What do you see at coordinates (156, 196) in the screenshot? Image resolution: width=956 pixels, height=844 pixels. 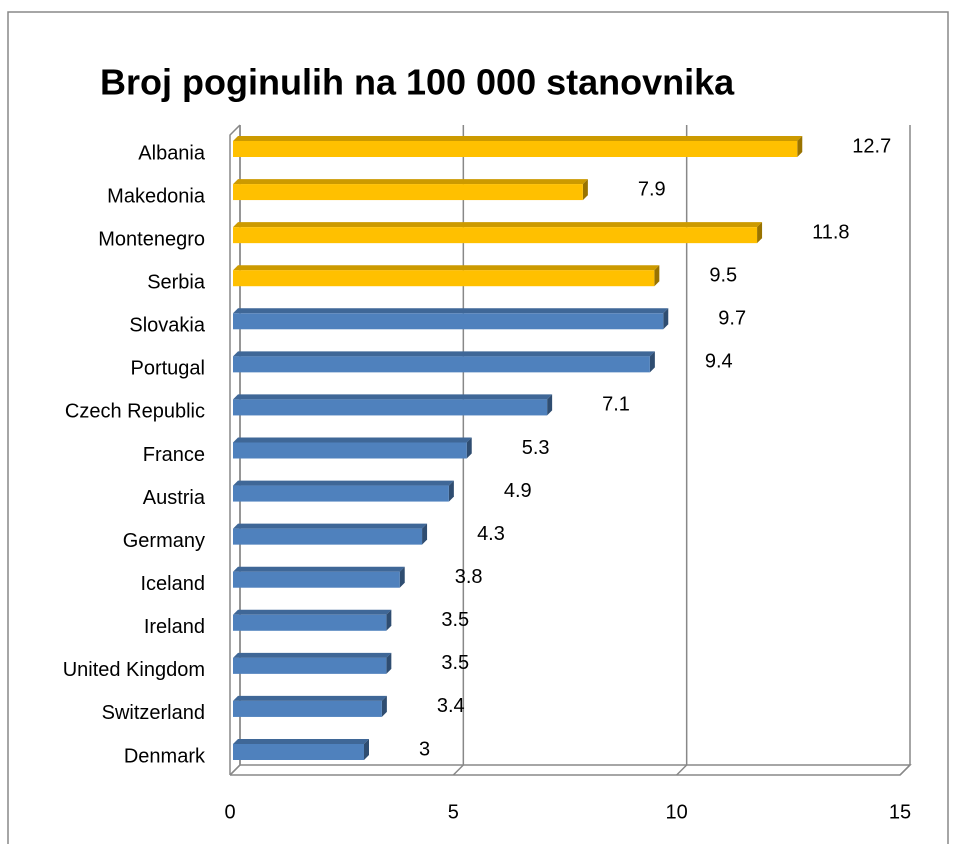 I see `y-tick-label: Makedonia` at bounding box center [156, 196].